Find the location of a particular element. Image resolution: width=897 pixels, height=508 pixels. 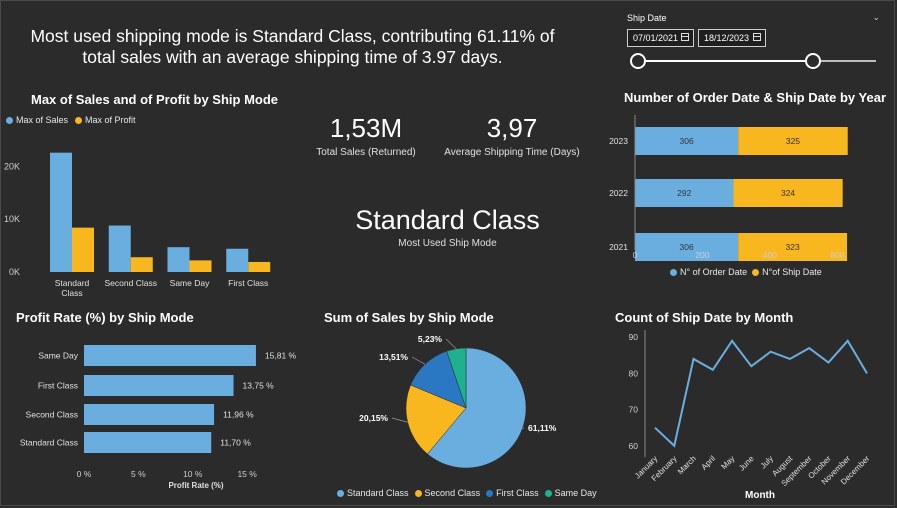

y-tick-label: 0K is located at coordinates (14, 272).